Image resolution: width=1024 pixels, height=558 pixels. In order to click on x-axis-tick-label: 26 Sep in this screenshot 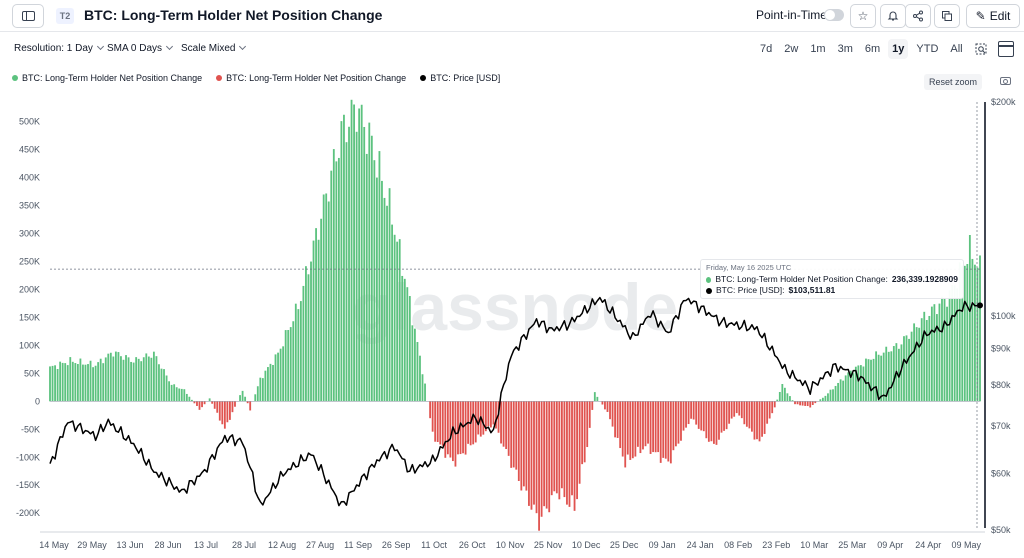, I will do `click(396, 545)`.